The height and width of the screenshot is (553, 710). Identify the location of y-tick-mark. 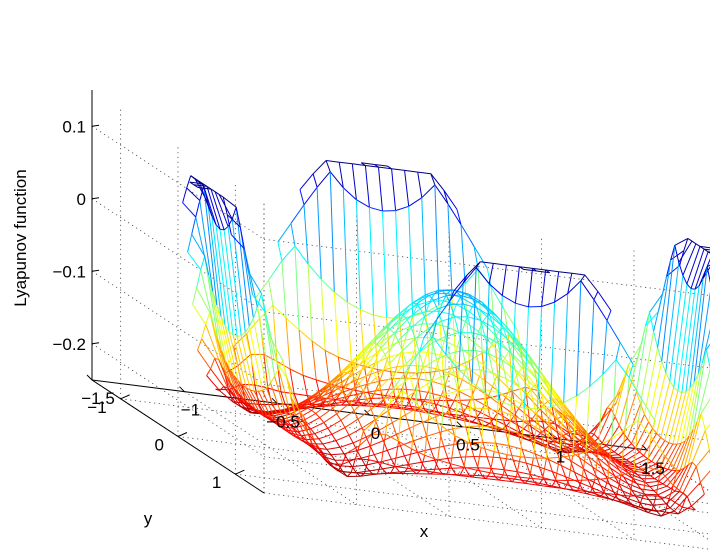
(240, 472).